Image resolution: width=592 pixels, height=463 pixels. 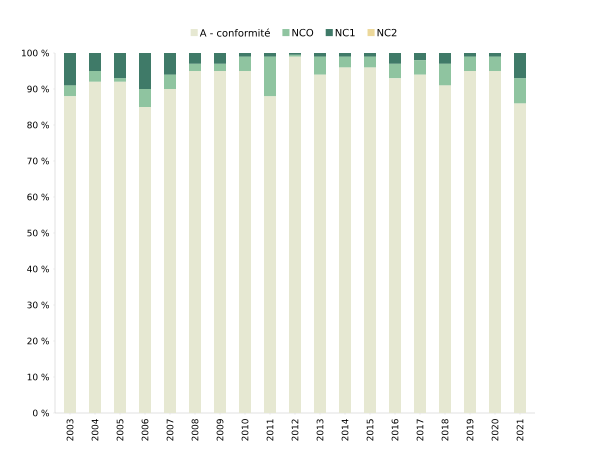 I want to click on x-tick-label: 2021, so click(x=520, y=430).